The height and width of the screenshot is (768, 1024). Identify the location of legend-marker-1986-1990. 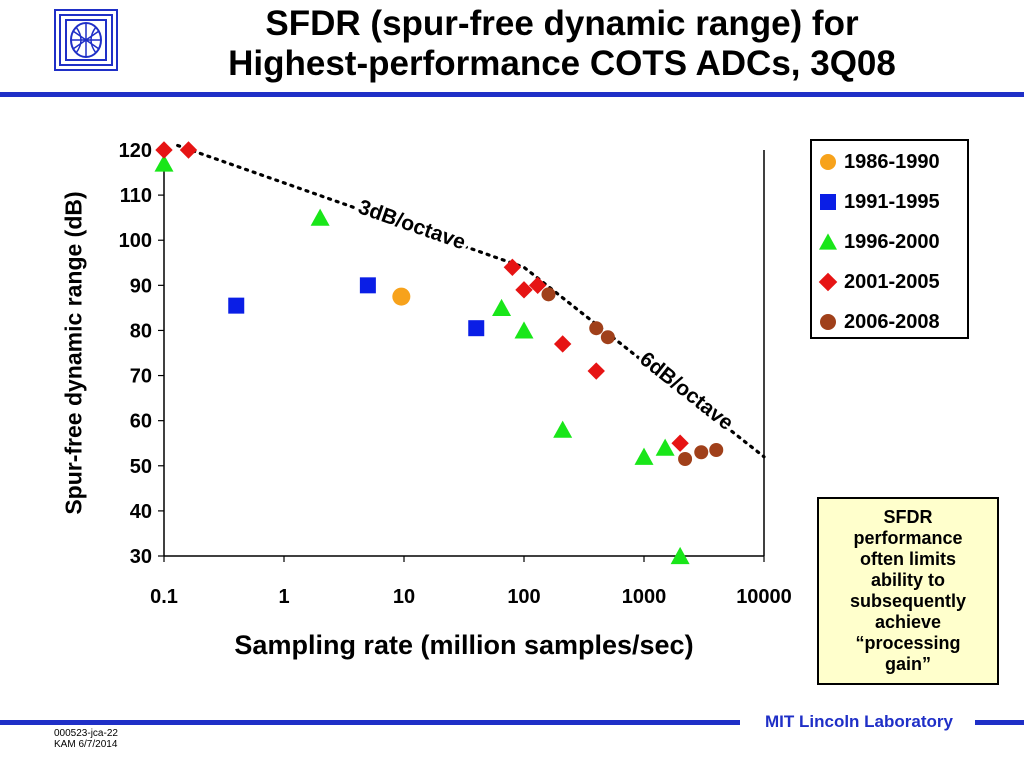
(828, 162).